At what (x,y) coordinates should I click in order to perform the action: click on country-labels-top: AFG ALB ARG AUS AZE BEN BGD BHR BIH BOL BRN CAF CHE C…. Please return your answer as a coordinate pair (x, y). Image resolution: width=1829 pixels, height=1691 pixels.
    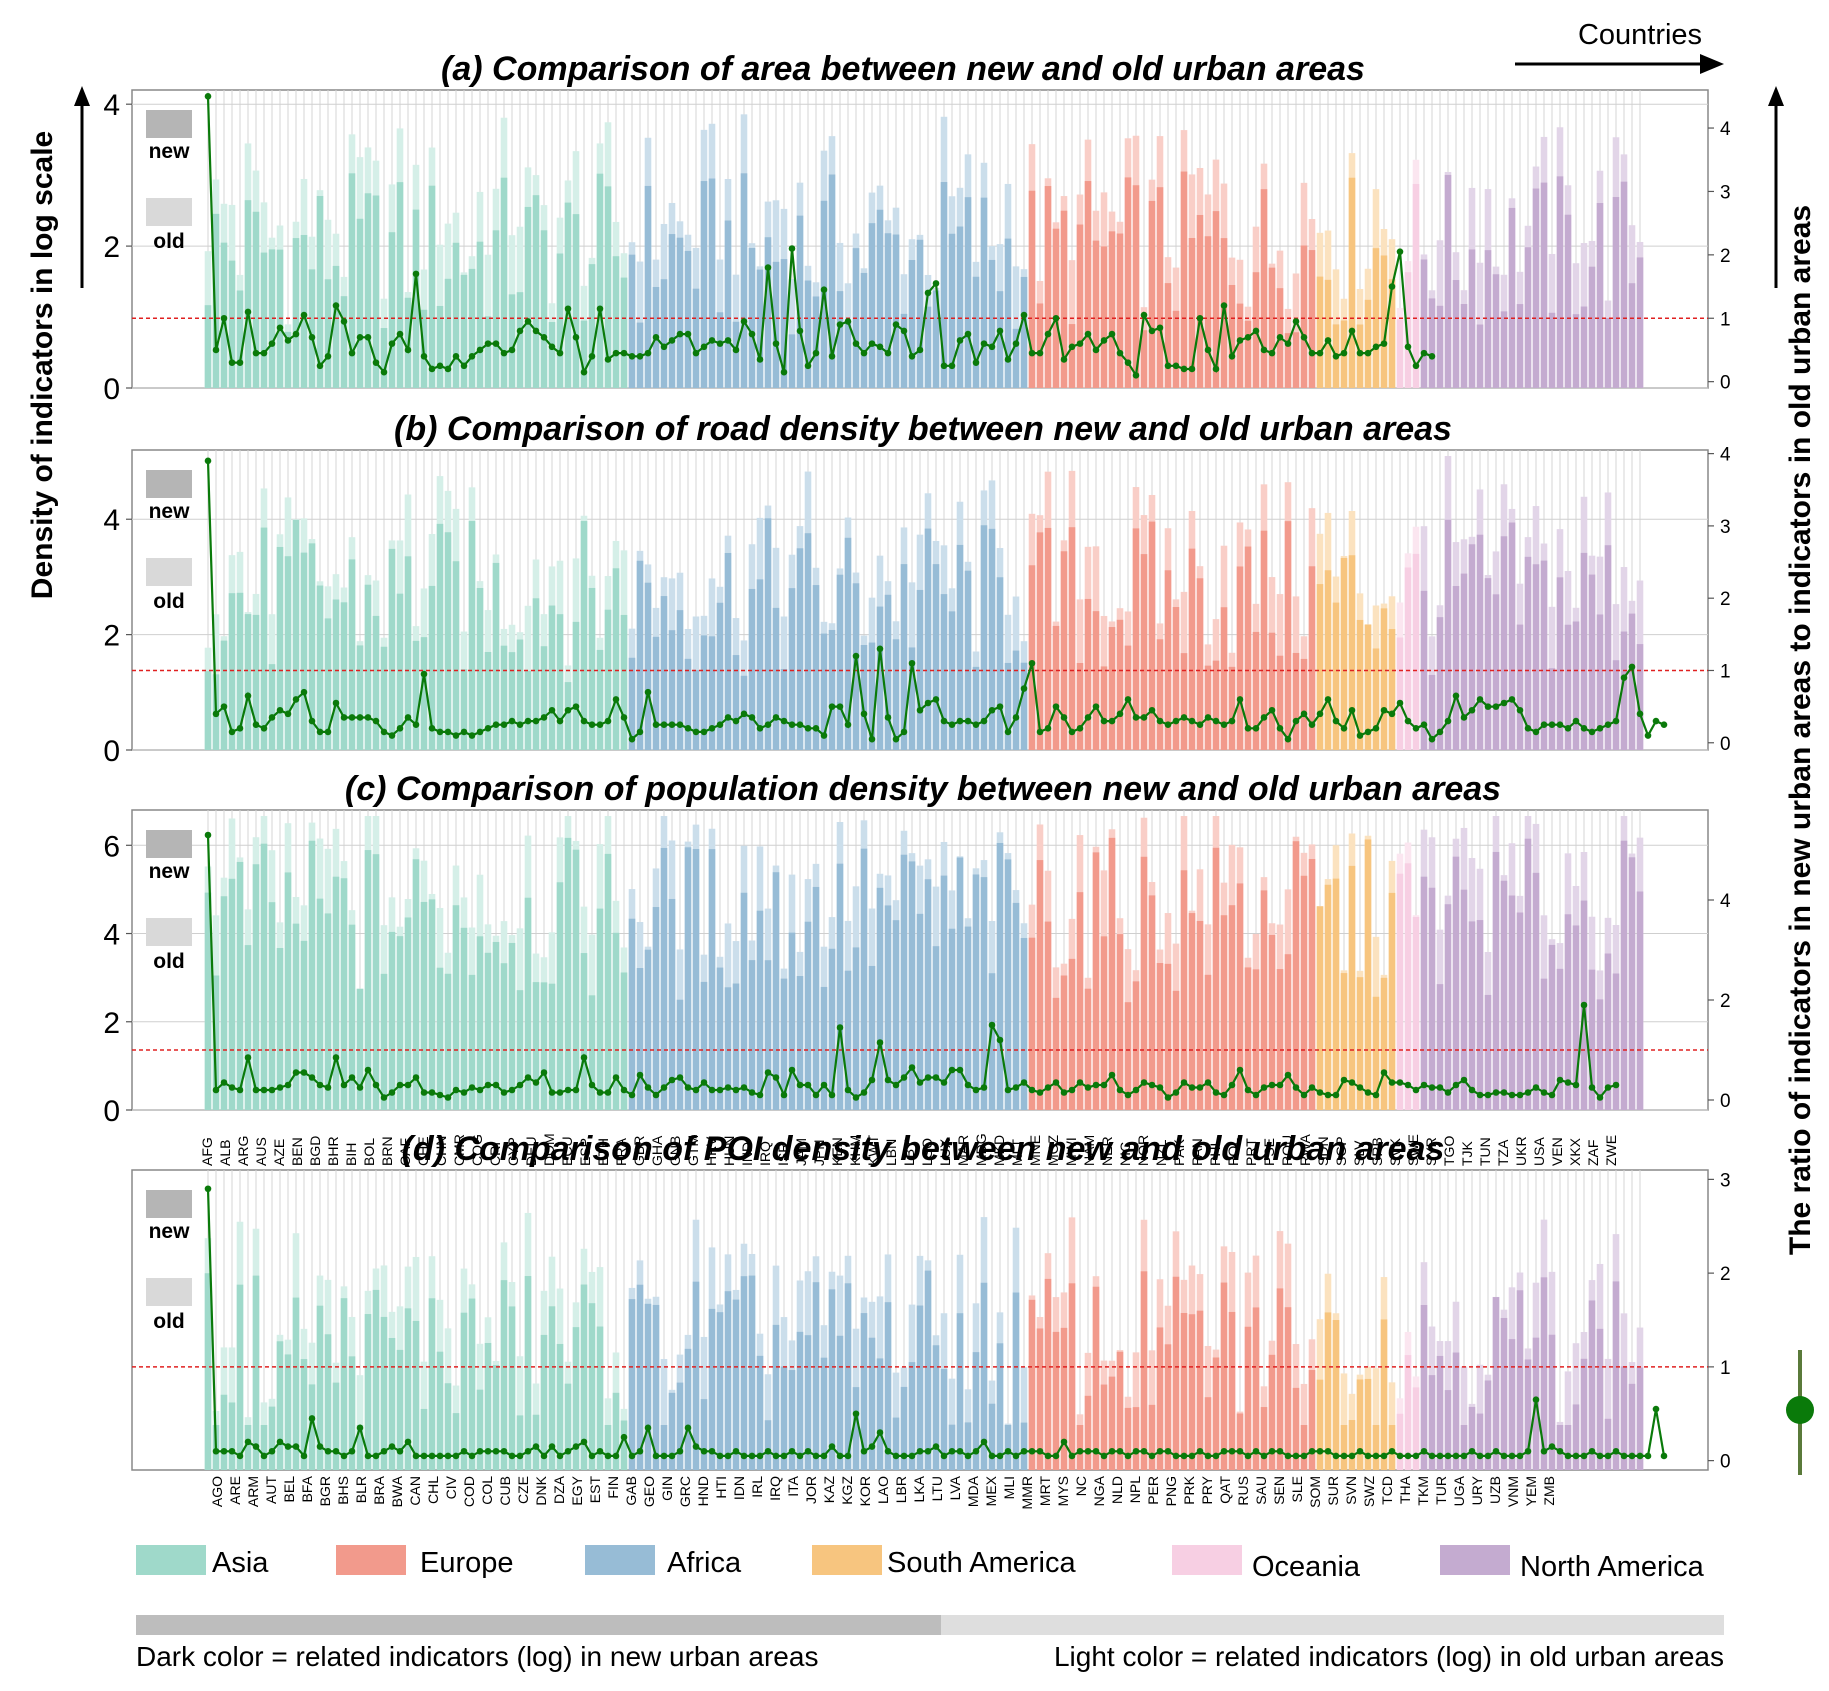
    Looking at the image, I should click on (909, 1149).